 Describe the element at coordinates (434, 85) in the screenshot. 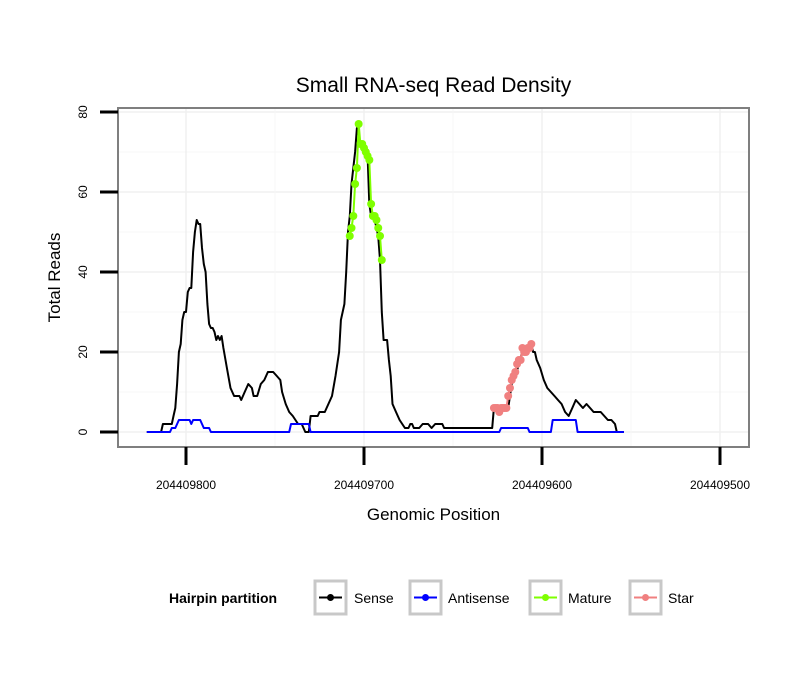

I see `chart-title: Small RNA-seq Read Density` at that location.